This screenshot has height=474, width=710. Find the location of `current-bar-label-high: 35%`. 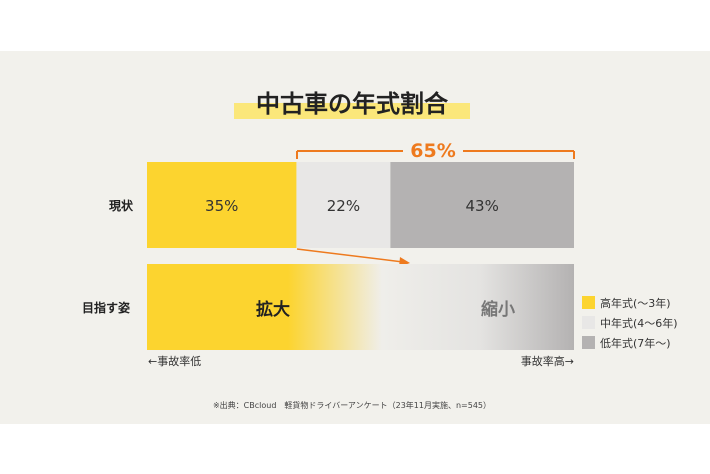

current-bar-label-high: 35% is located at coordinates (221, 206).